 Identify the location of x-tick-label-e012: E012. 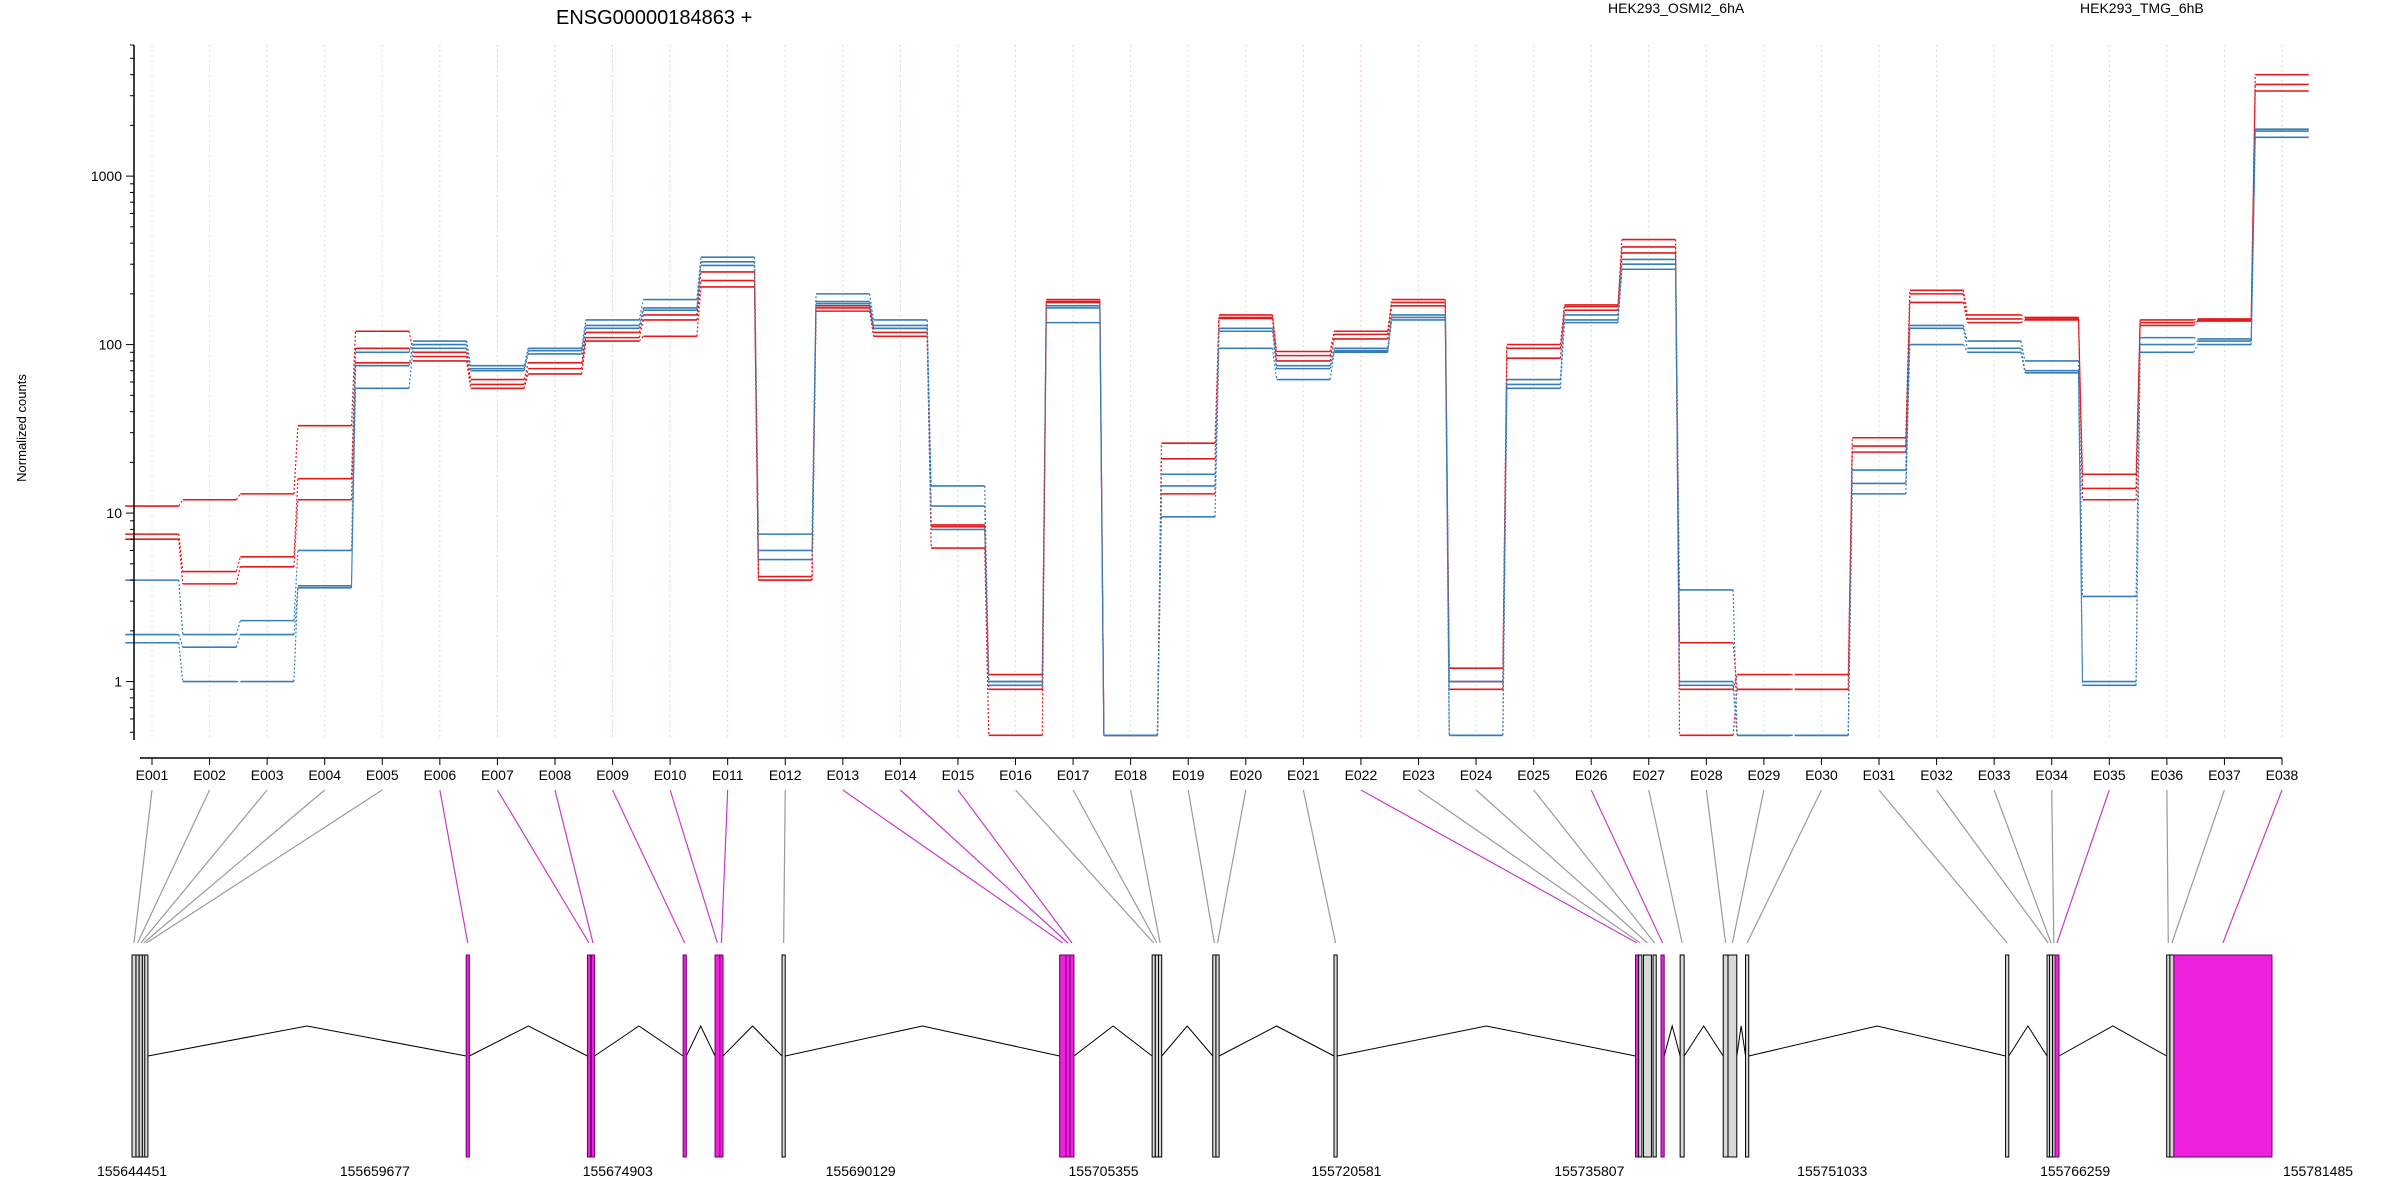
(785, 775).